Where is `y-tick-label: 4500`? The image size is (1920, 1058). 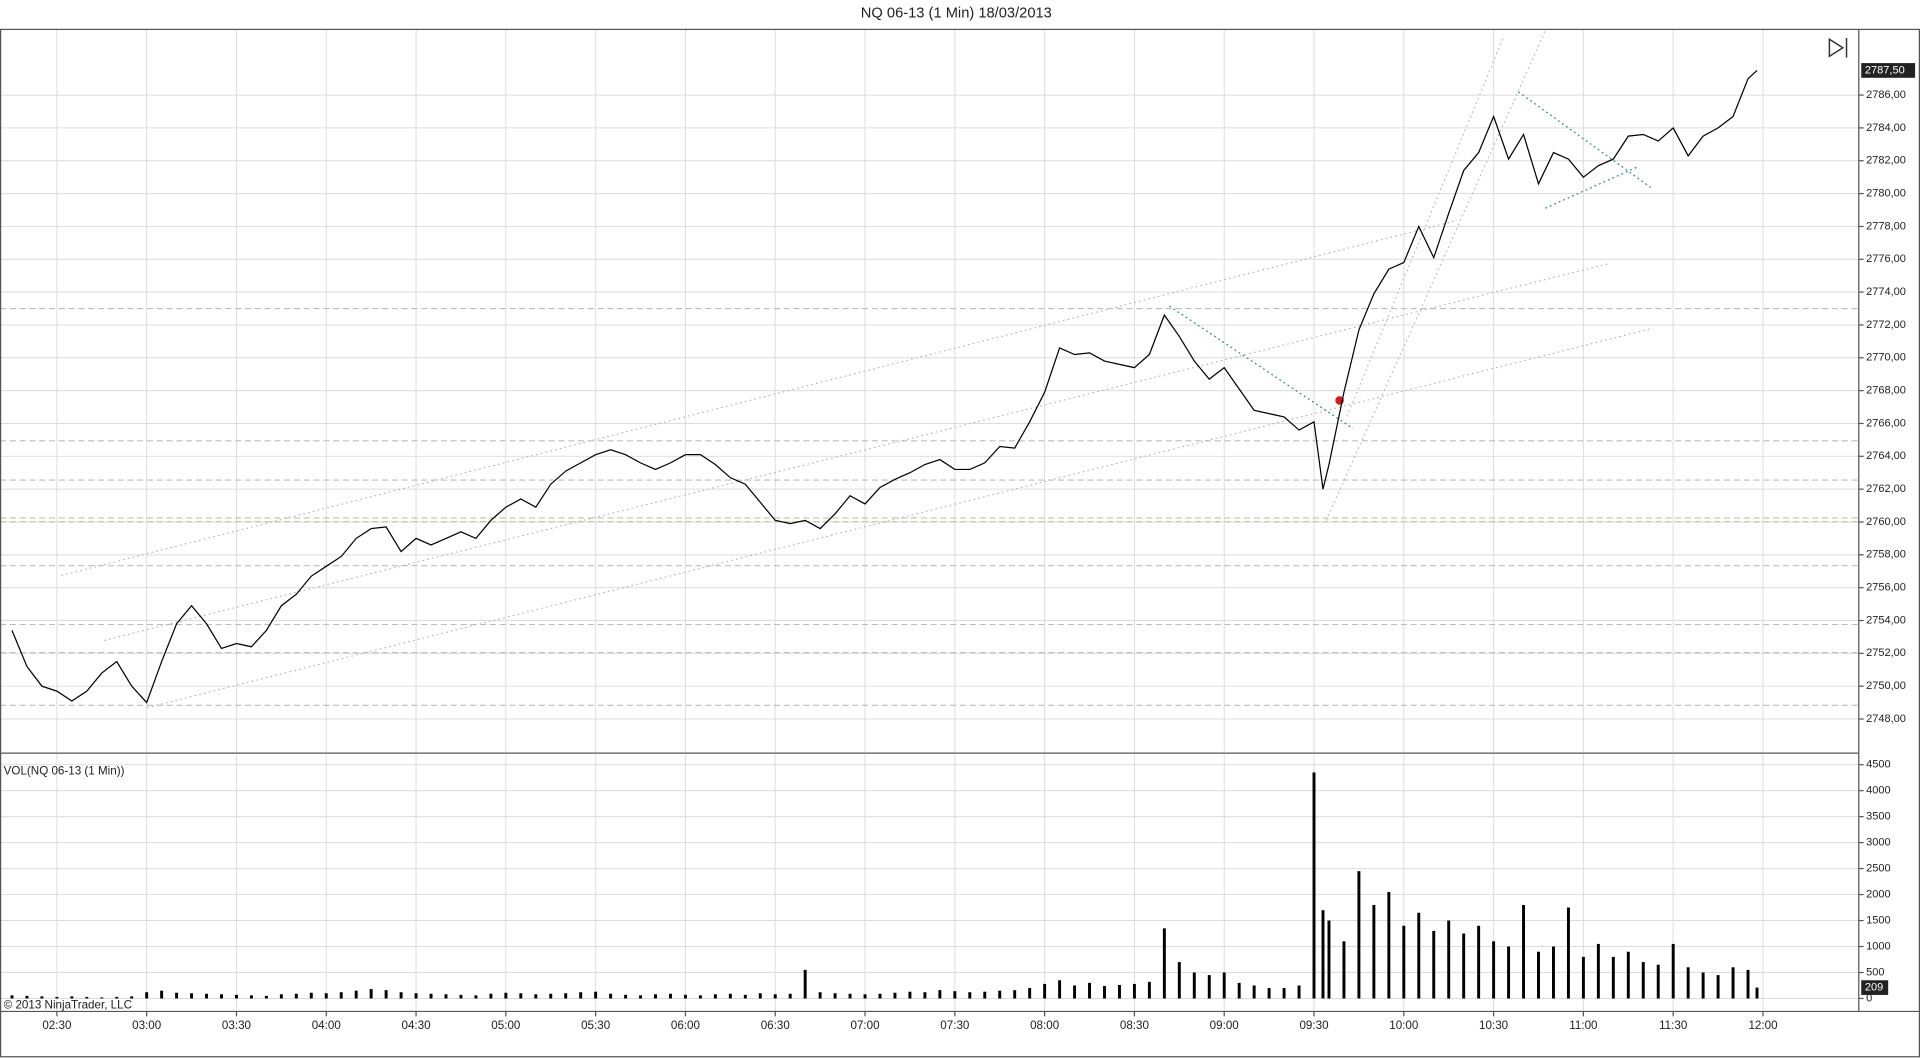
y-tick-label: 4500 is located at coordinates (1878, 765).